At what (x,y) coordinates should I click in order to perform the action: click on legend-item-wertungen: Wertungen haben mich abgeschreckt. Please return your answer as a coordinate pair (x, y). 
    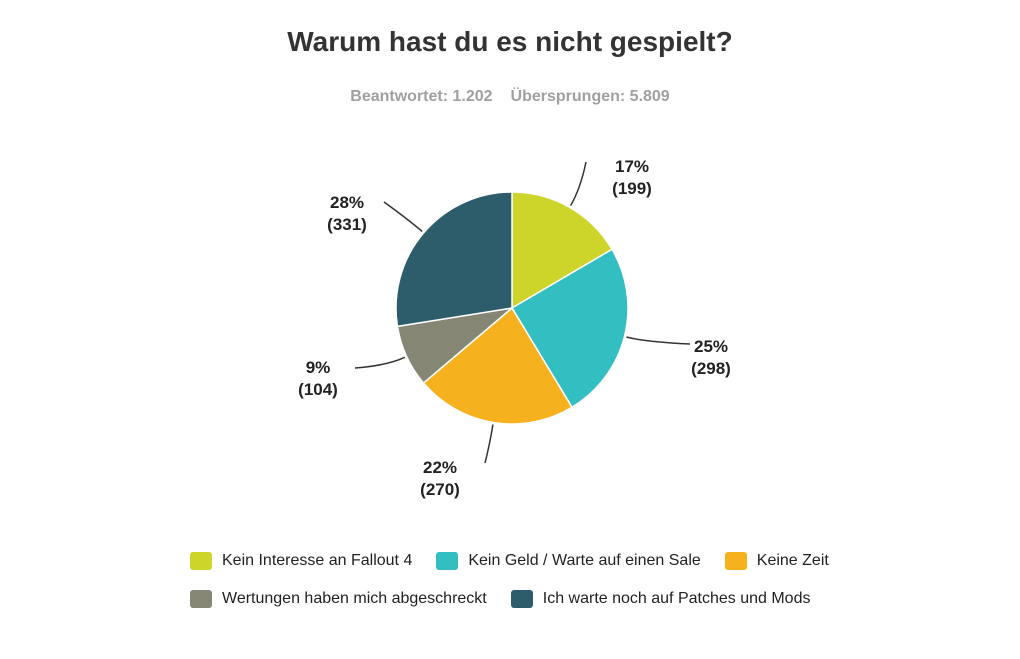
    Looking at the image, I should click on (338, 599).